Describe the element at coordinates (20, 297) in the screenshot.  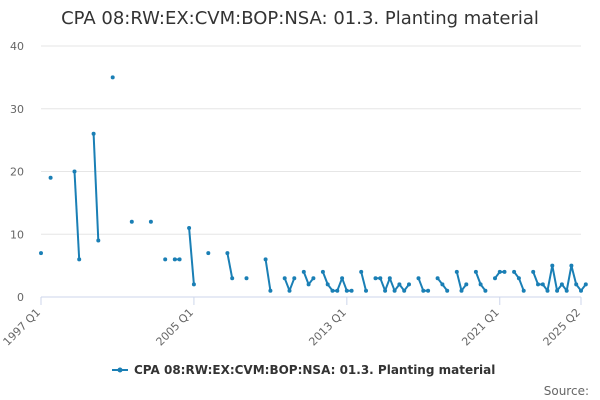
I see `y-tick-label: 0` at that location.